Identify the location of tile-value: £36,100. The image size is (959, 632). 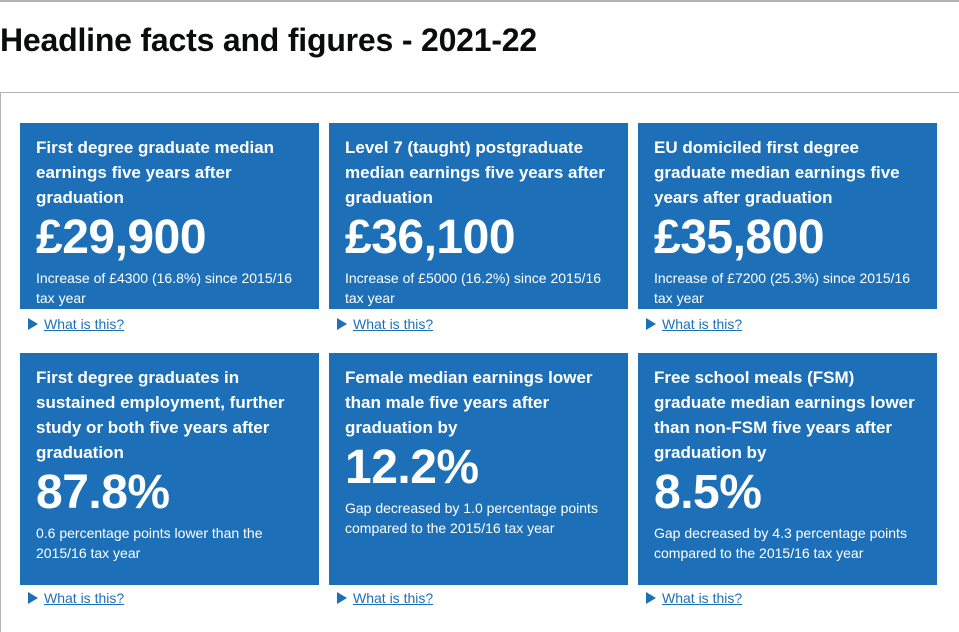
(430, 237).